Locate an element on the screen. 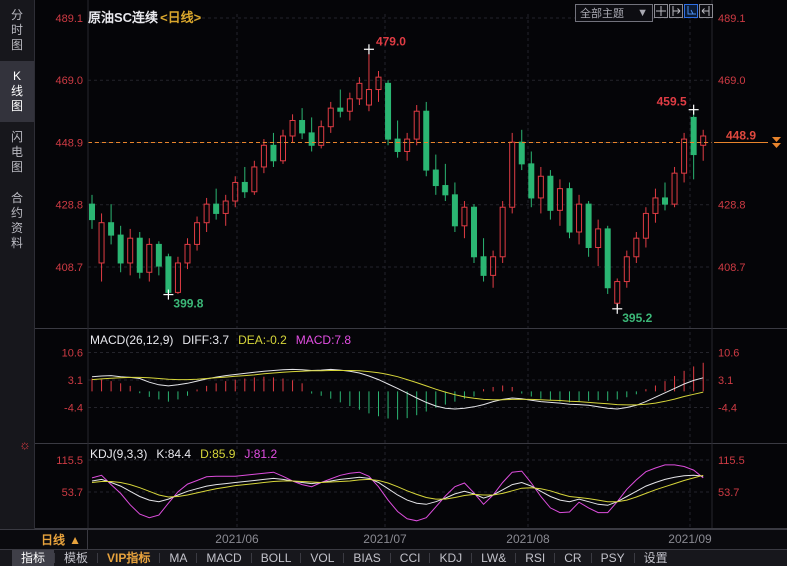 The height and width of the screenshot is (566, 787). svg-text: 399.8 is located at coordinates (188, 304).